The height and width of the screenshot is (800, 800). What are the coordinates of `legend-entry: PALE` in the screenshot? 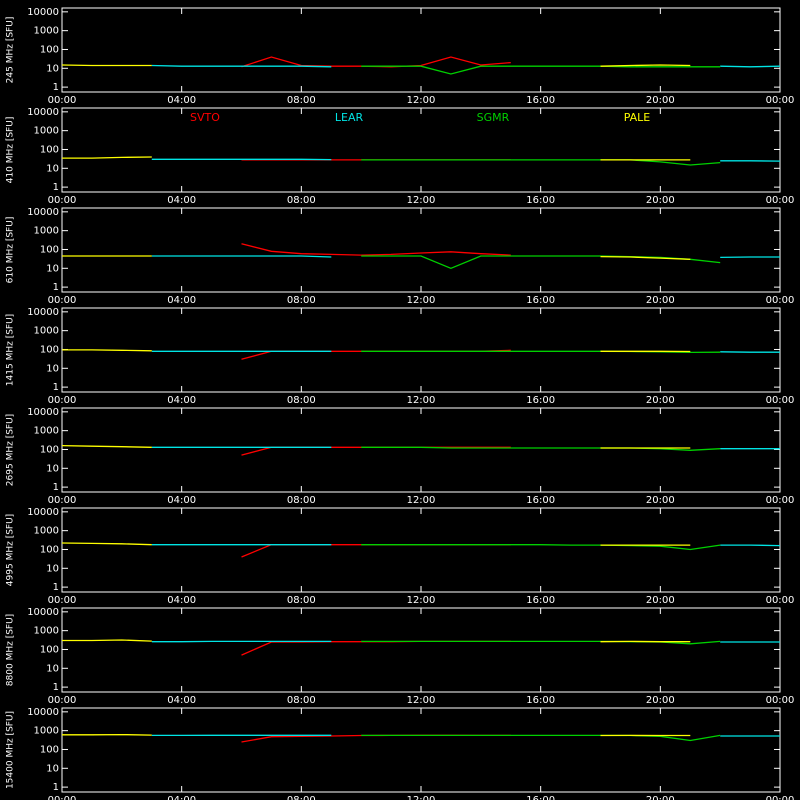 It's located at (637, 117).